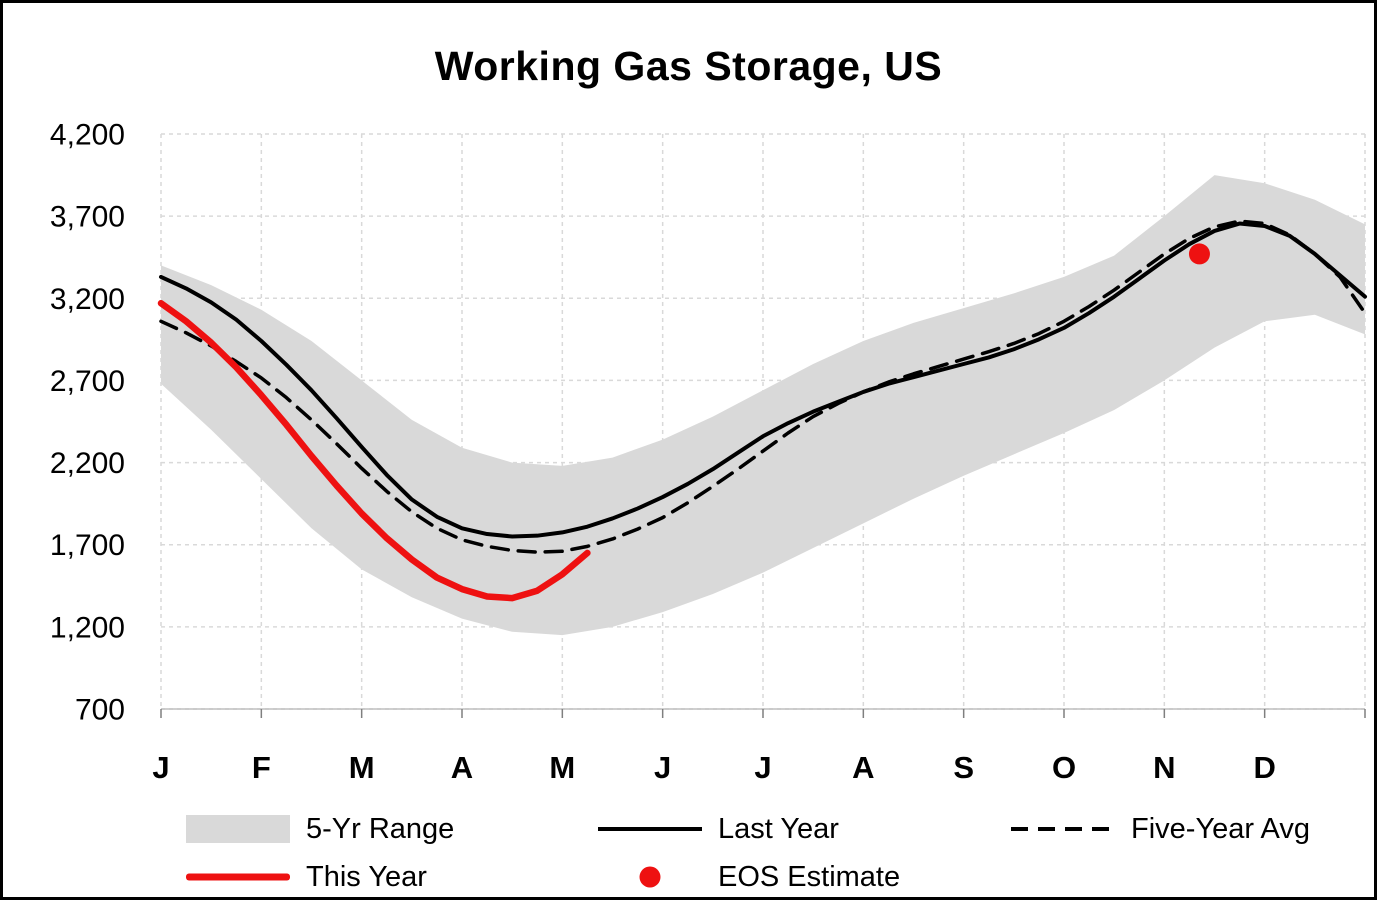 This screenshot has height=900, width=1377. What do you see at coordinates (87, 545) in the screenshot?
I see `y-tick-label: 1,700` at bounding box center [87, 545].